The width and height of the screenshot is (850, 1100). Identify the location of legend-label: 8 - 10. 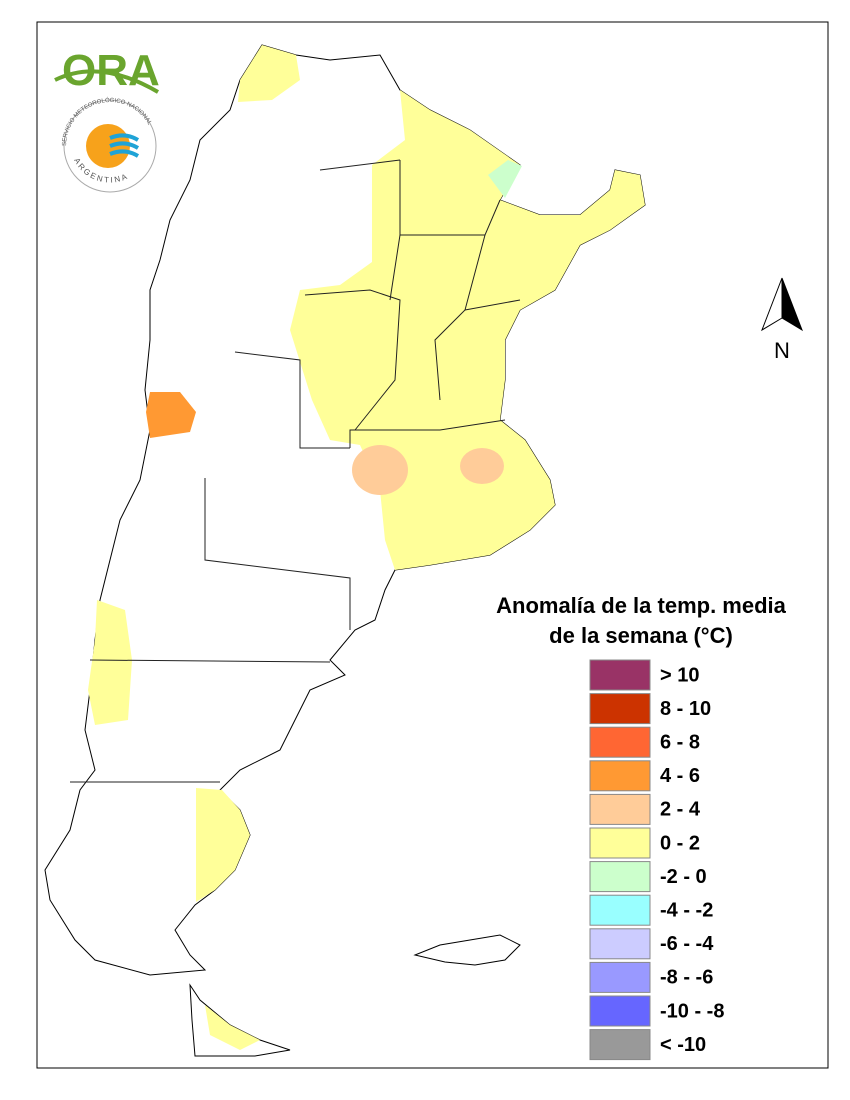
(685, 709).